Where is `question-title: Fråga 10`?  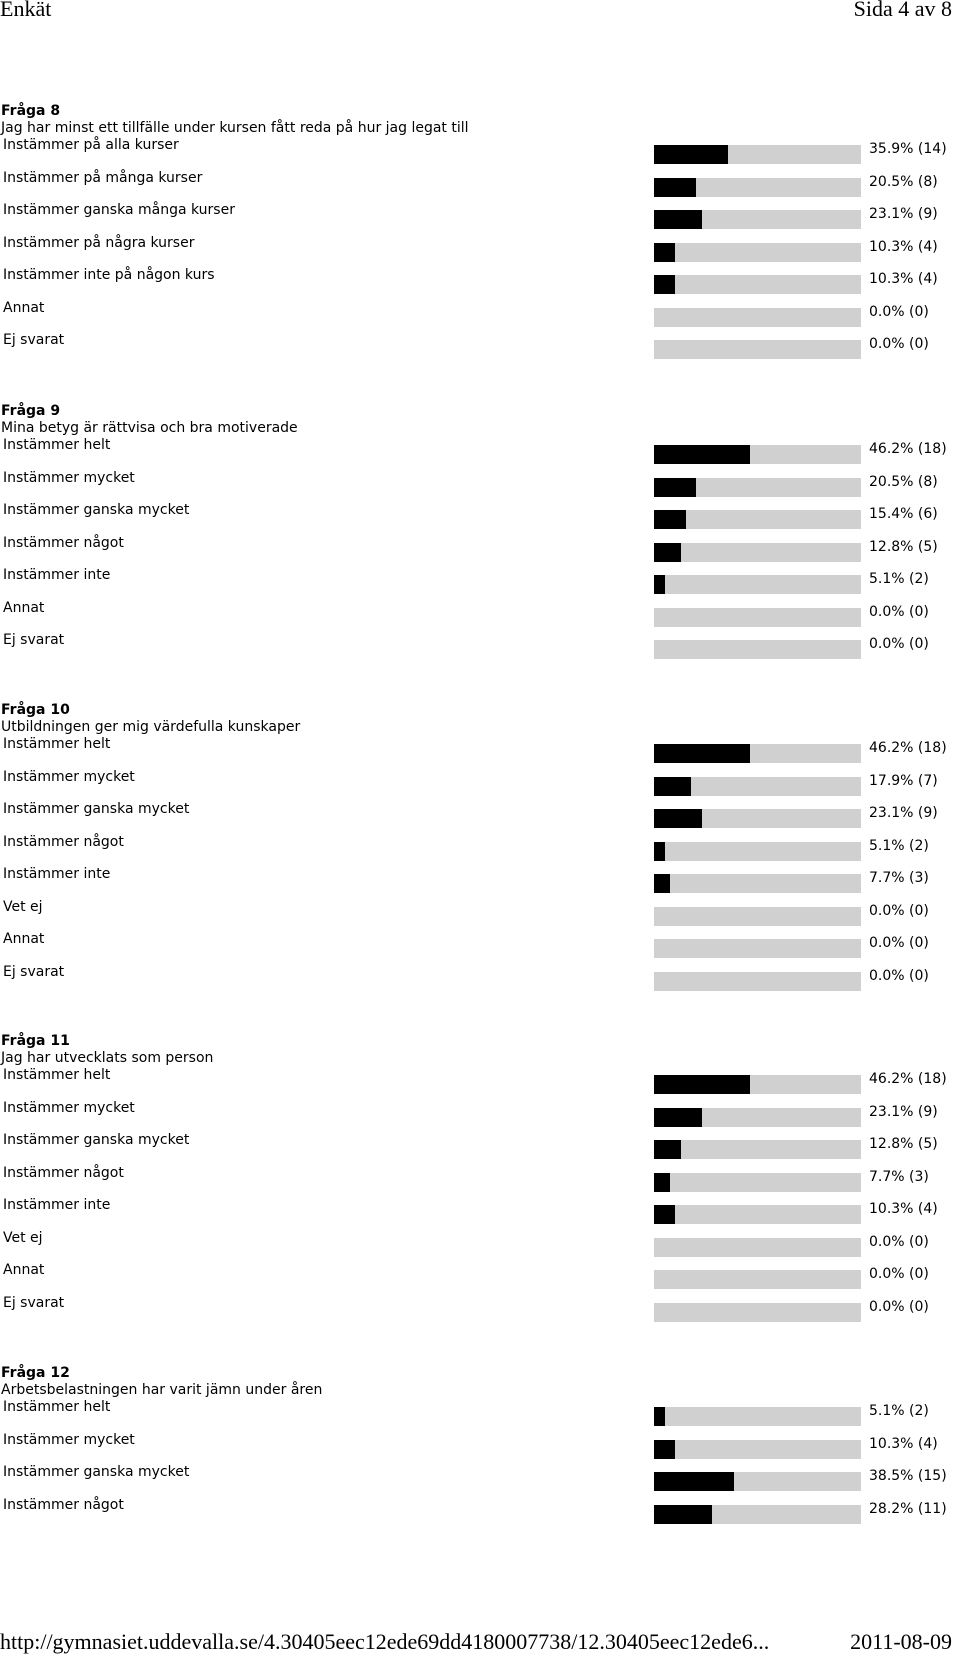 question-title: Fråga 10 is located at coordinates (35, 710).